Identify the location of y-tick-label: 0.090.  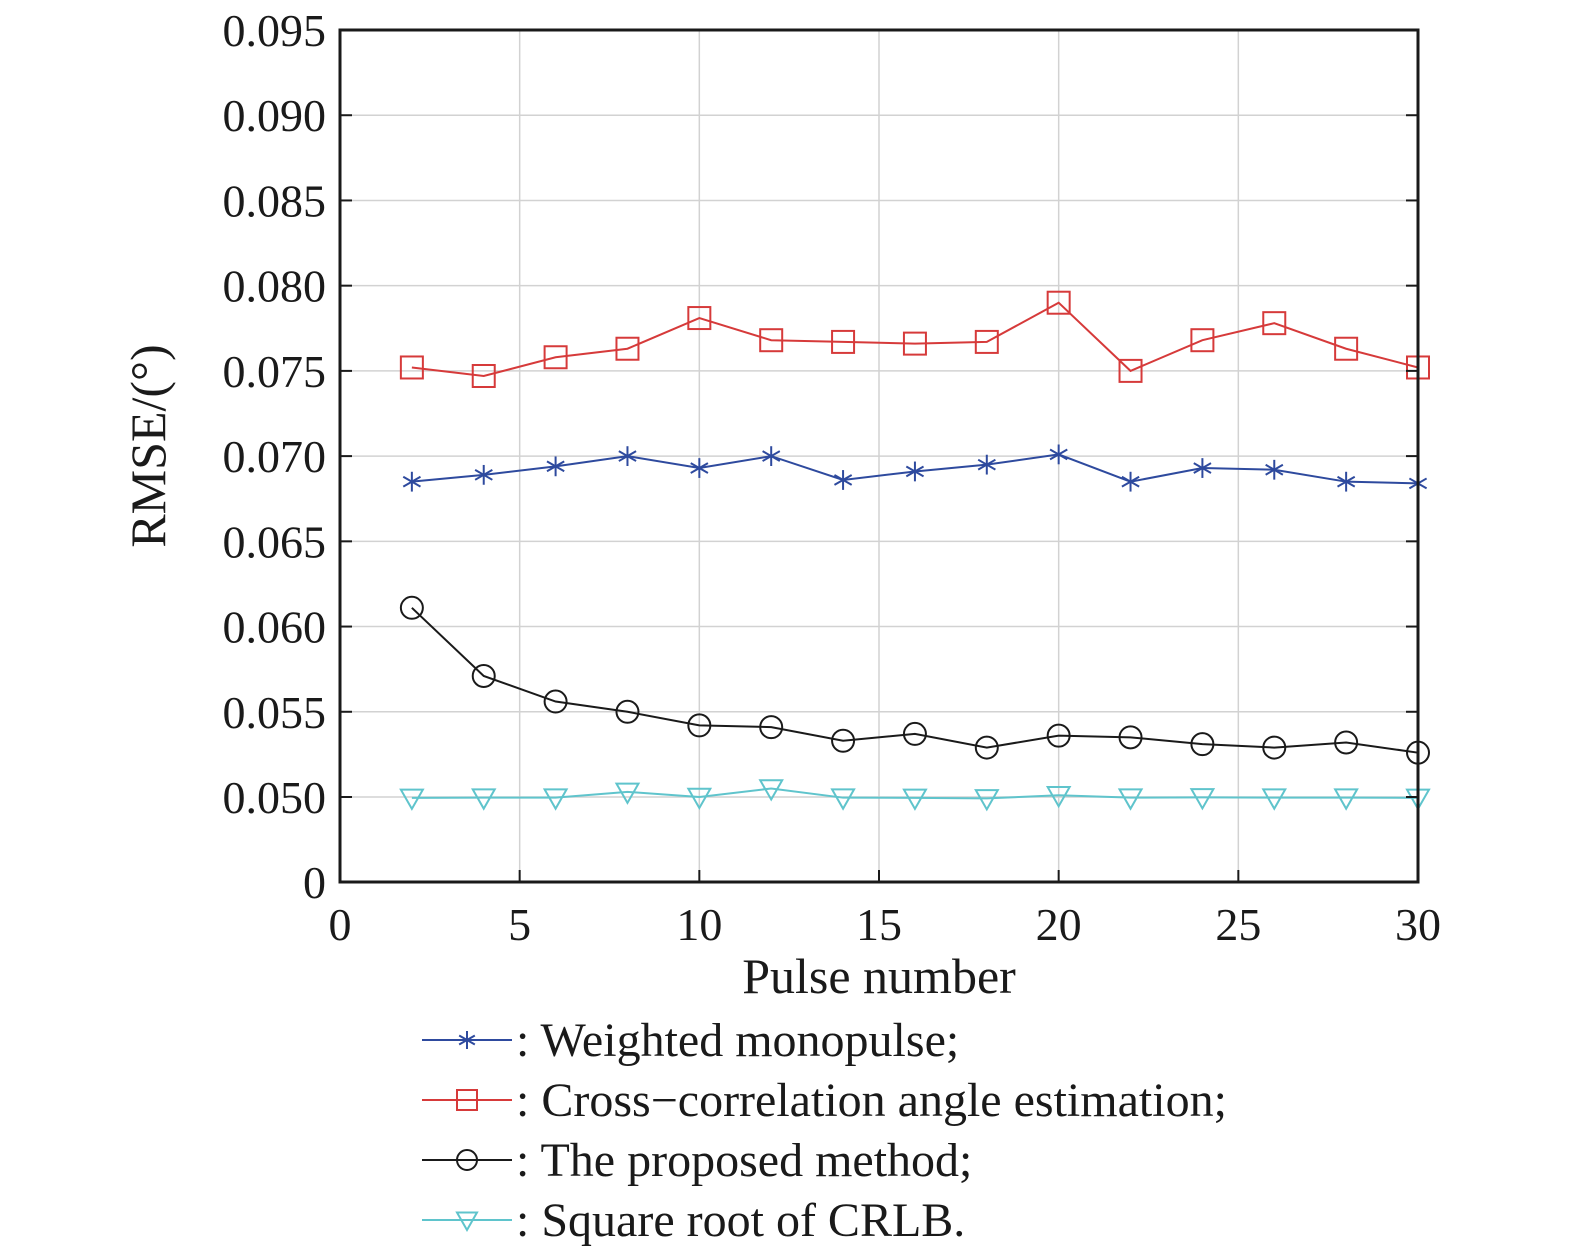
(275, 115).